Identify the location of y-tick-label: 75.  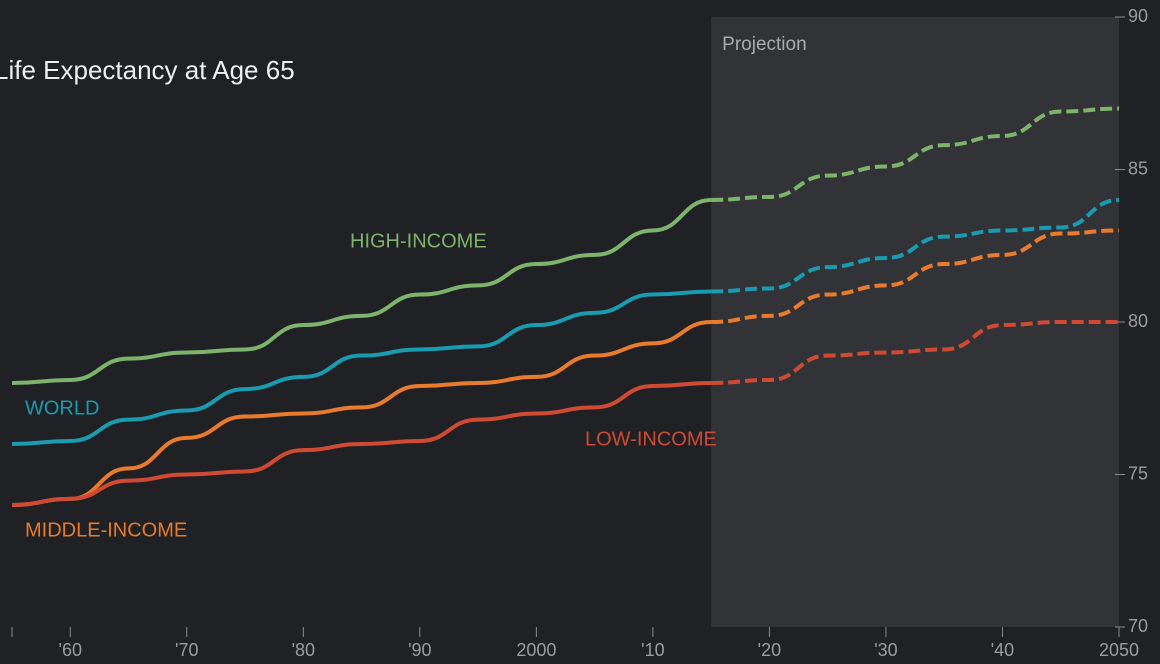
(1138, 473).